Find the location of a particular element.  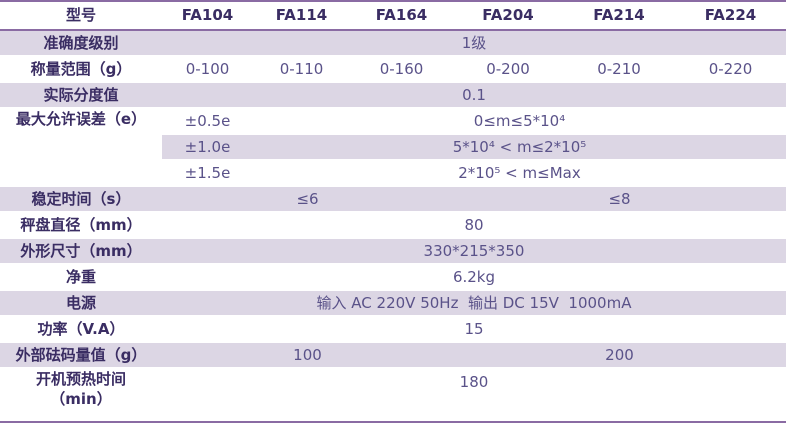

row-power-rating: 功率（V.A） 15 is located at coordinates (393, 329).